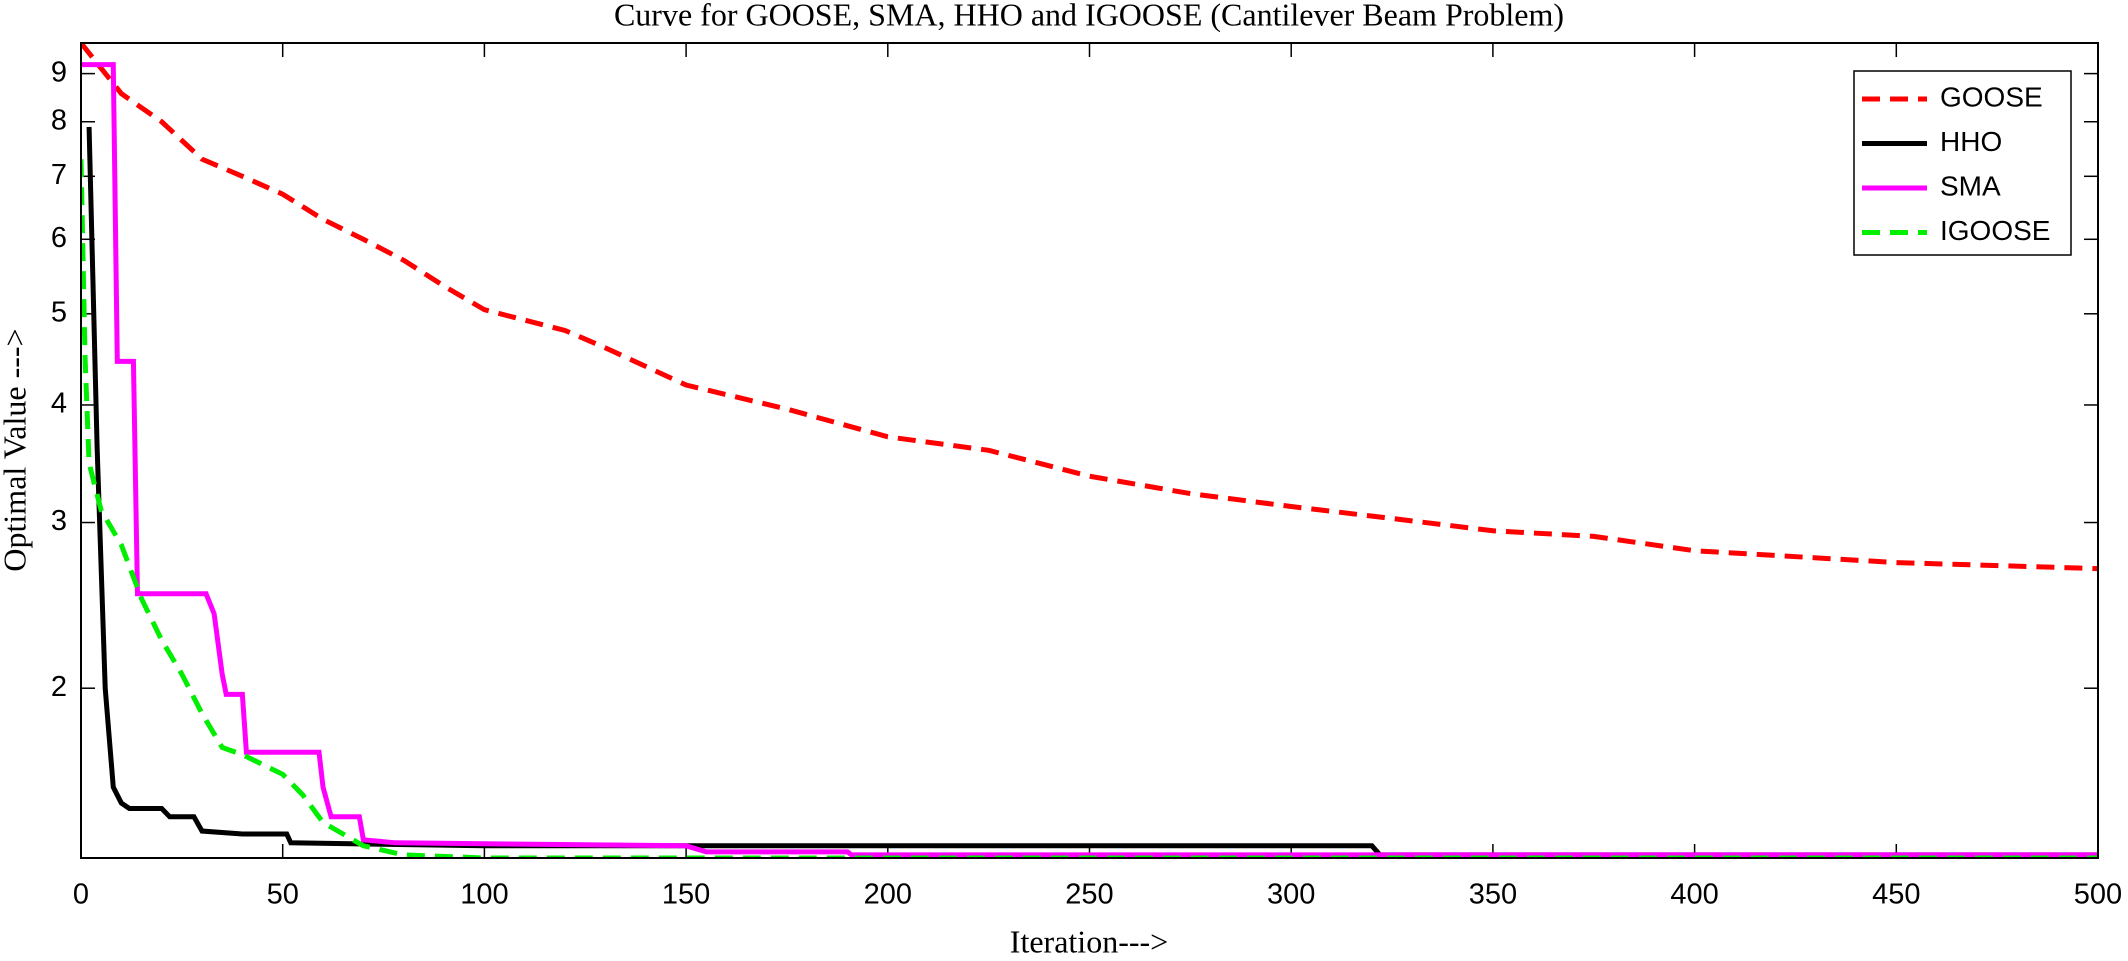 Image resolution: width=2128 pixels, height=961 pixels. I want to click on legend-label: GOOSE, so click(1991, 96).